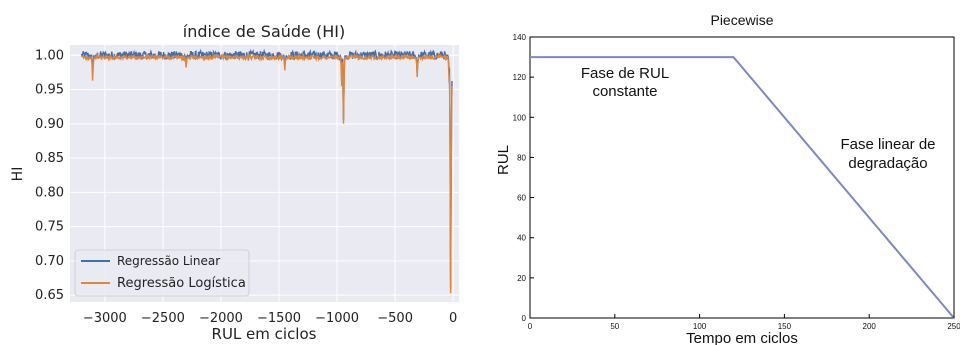  I want to click on hi-y-tick-label: 1.00, so click(49, 55).